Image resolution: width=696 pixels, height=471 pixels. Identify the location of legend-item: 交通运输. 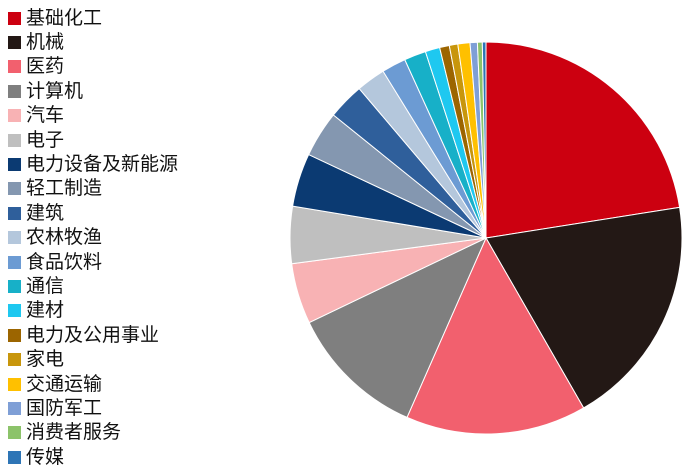
(93, 384).